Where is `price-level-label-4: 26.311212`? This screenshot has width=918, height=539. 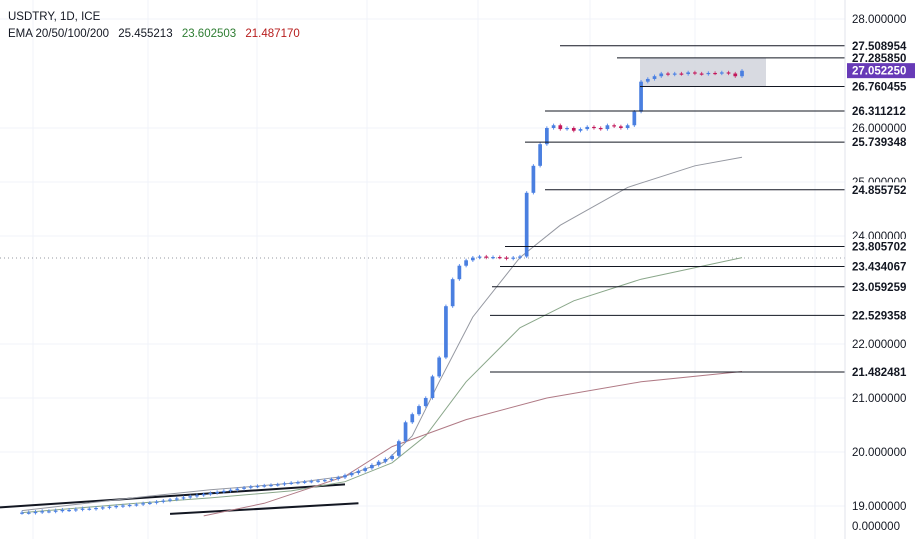
price-level-label-4: 26.311212 is located at coordinates (879, 112).